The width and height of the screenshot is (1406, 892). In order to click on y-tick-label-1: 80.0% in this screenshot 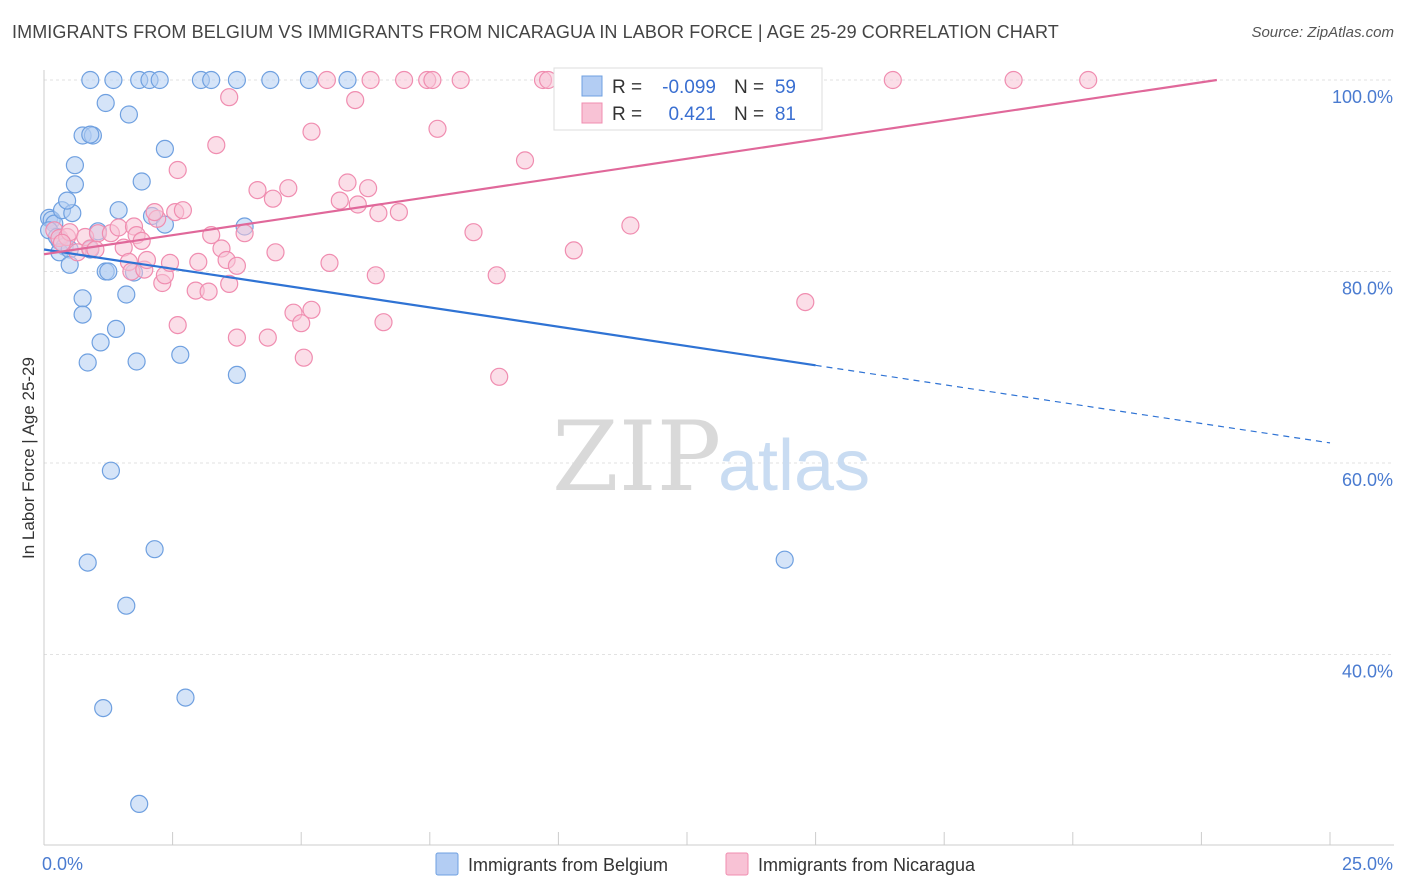, I will do `click(1367, 289)`.